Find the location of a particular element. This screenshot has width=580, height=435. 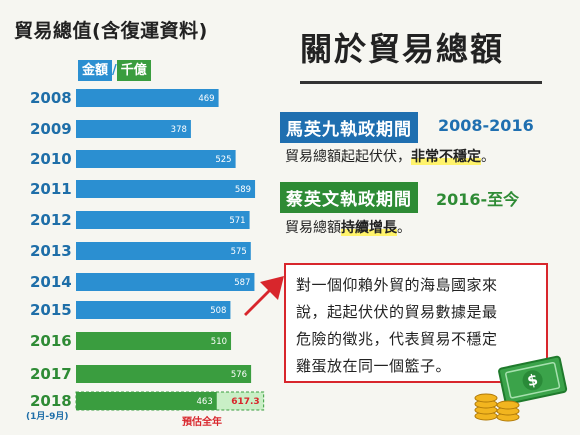

callout-line: 危險的徵兆，代表貿易不穩定 is located at coordinates (397, 339).